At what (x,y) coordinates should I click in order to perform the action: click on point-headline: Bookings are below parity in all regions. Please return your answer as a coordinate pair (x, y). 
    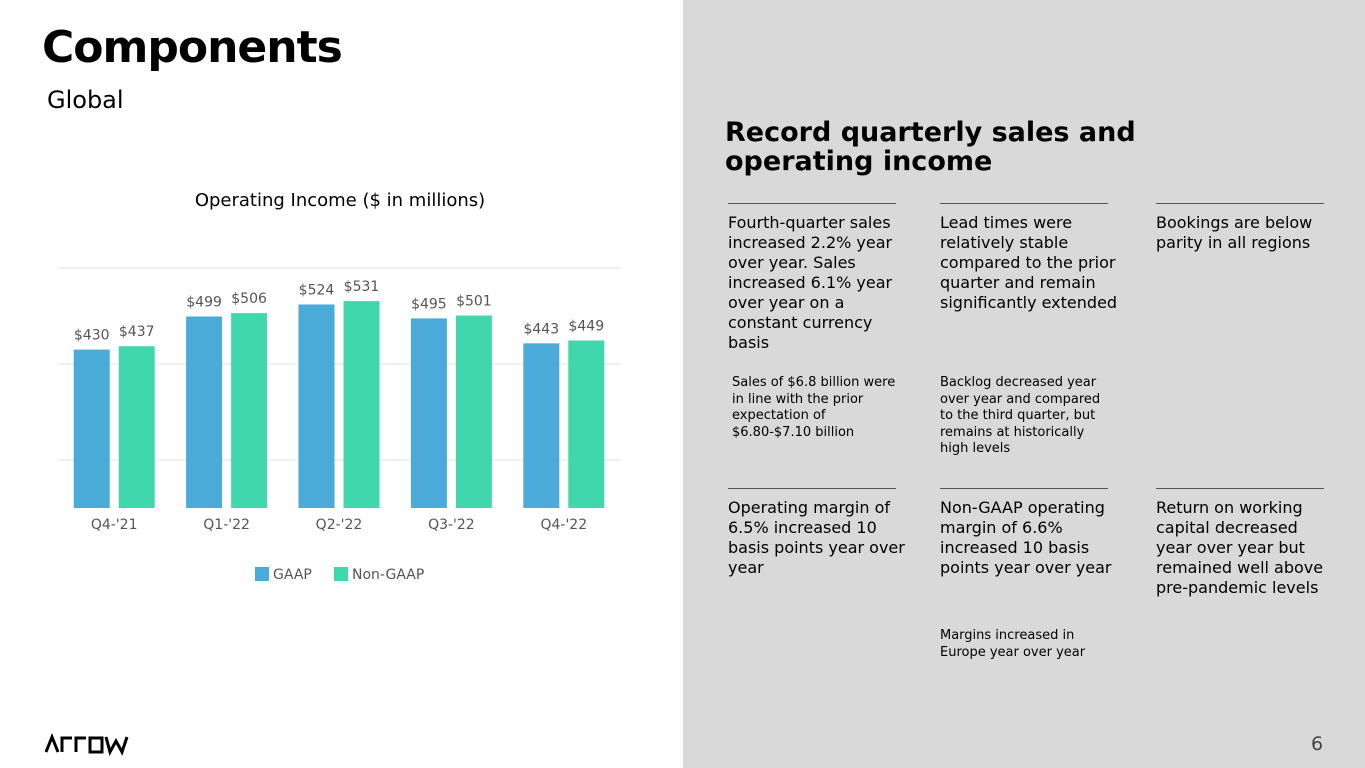
    Looking at the image, I should click on (1234, 232).